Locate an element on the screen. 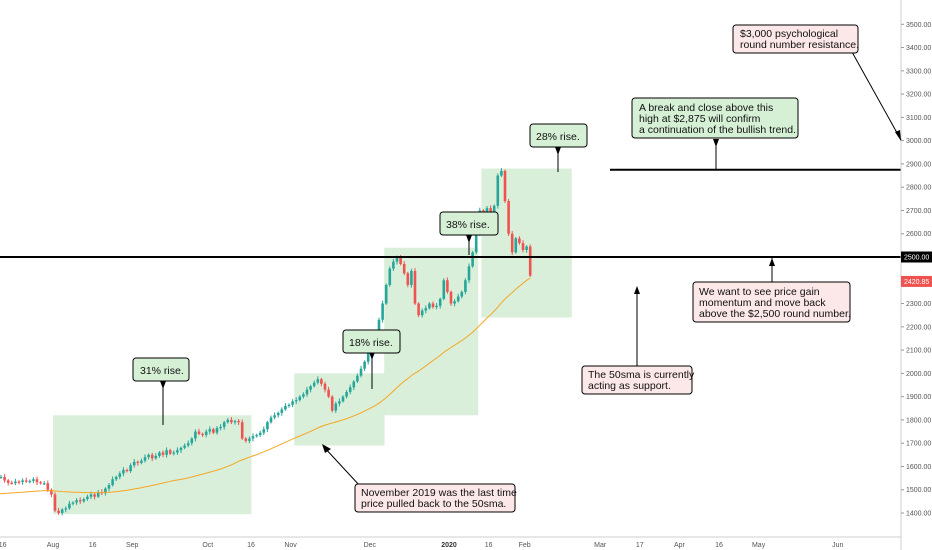 The image size is (932, 550). momentum-text-3: above the $2,500 round number. is located at coordinates (775, 314).